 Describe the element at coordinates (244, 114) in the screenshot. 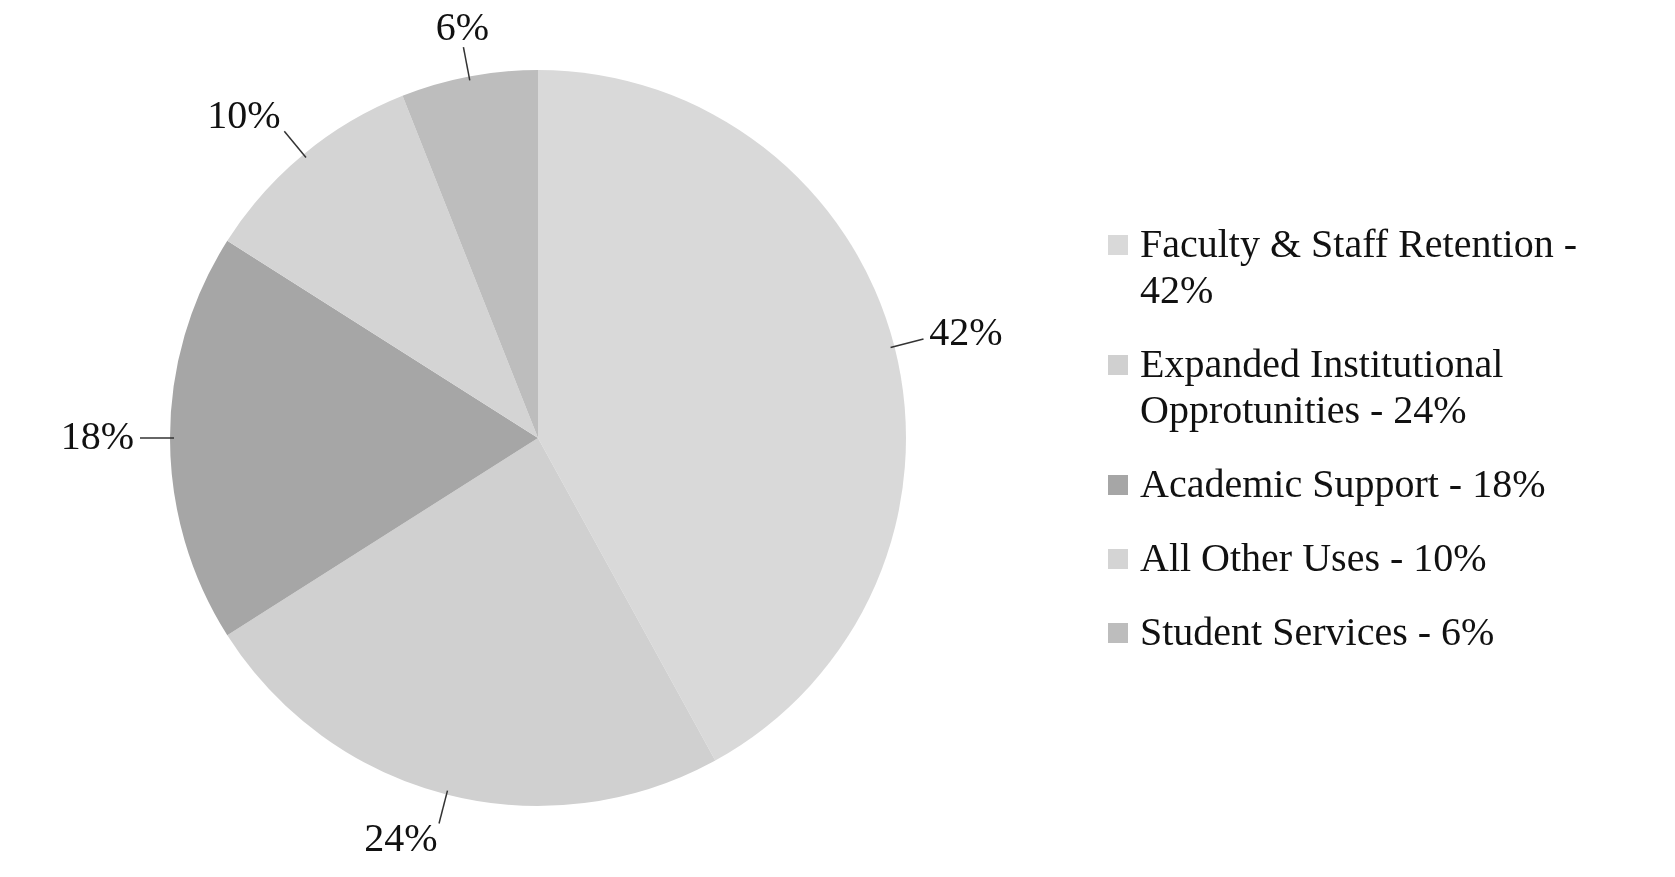

I see `data-label: 10%` at that location.